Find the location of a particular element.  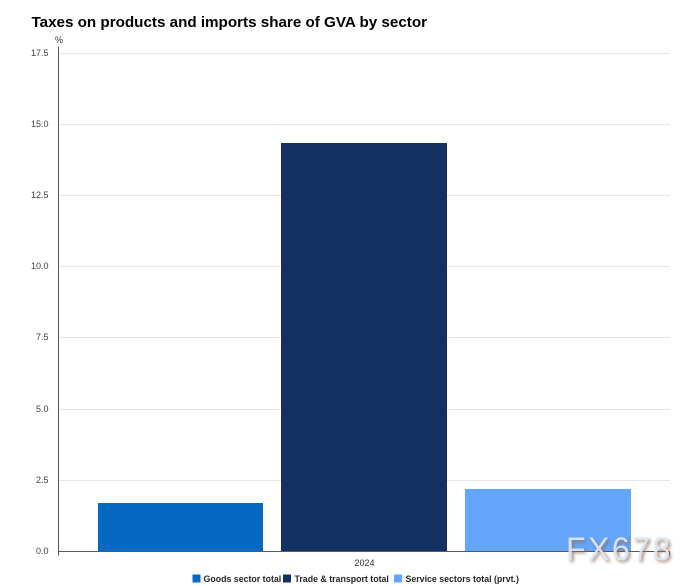

svg-text: 7.5 is located at coordinates (42, 337).